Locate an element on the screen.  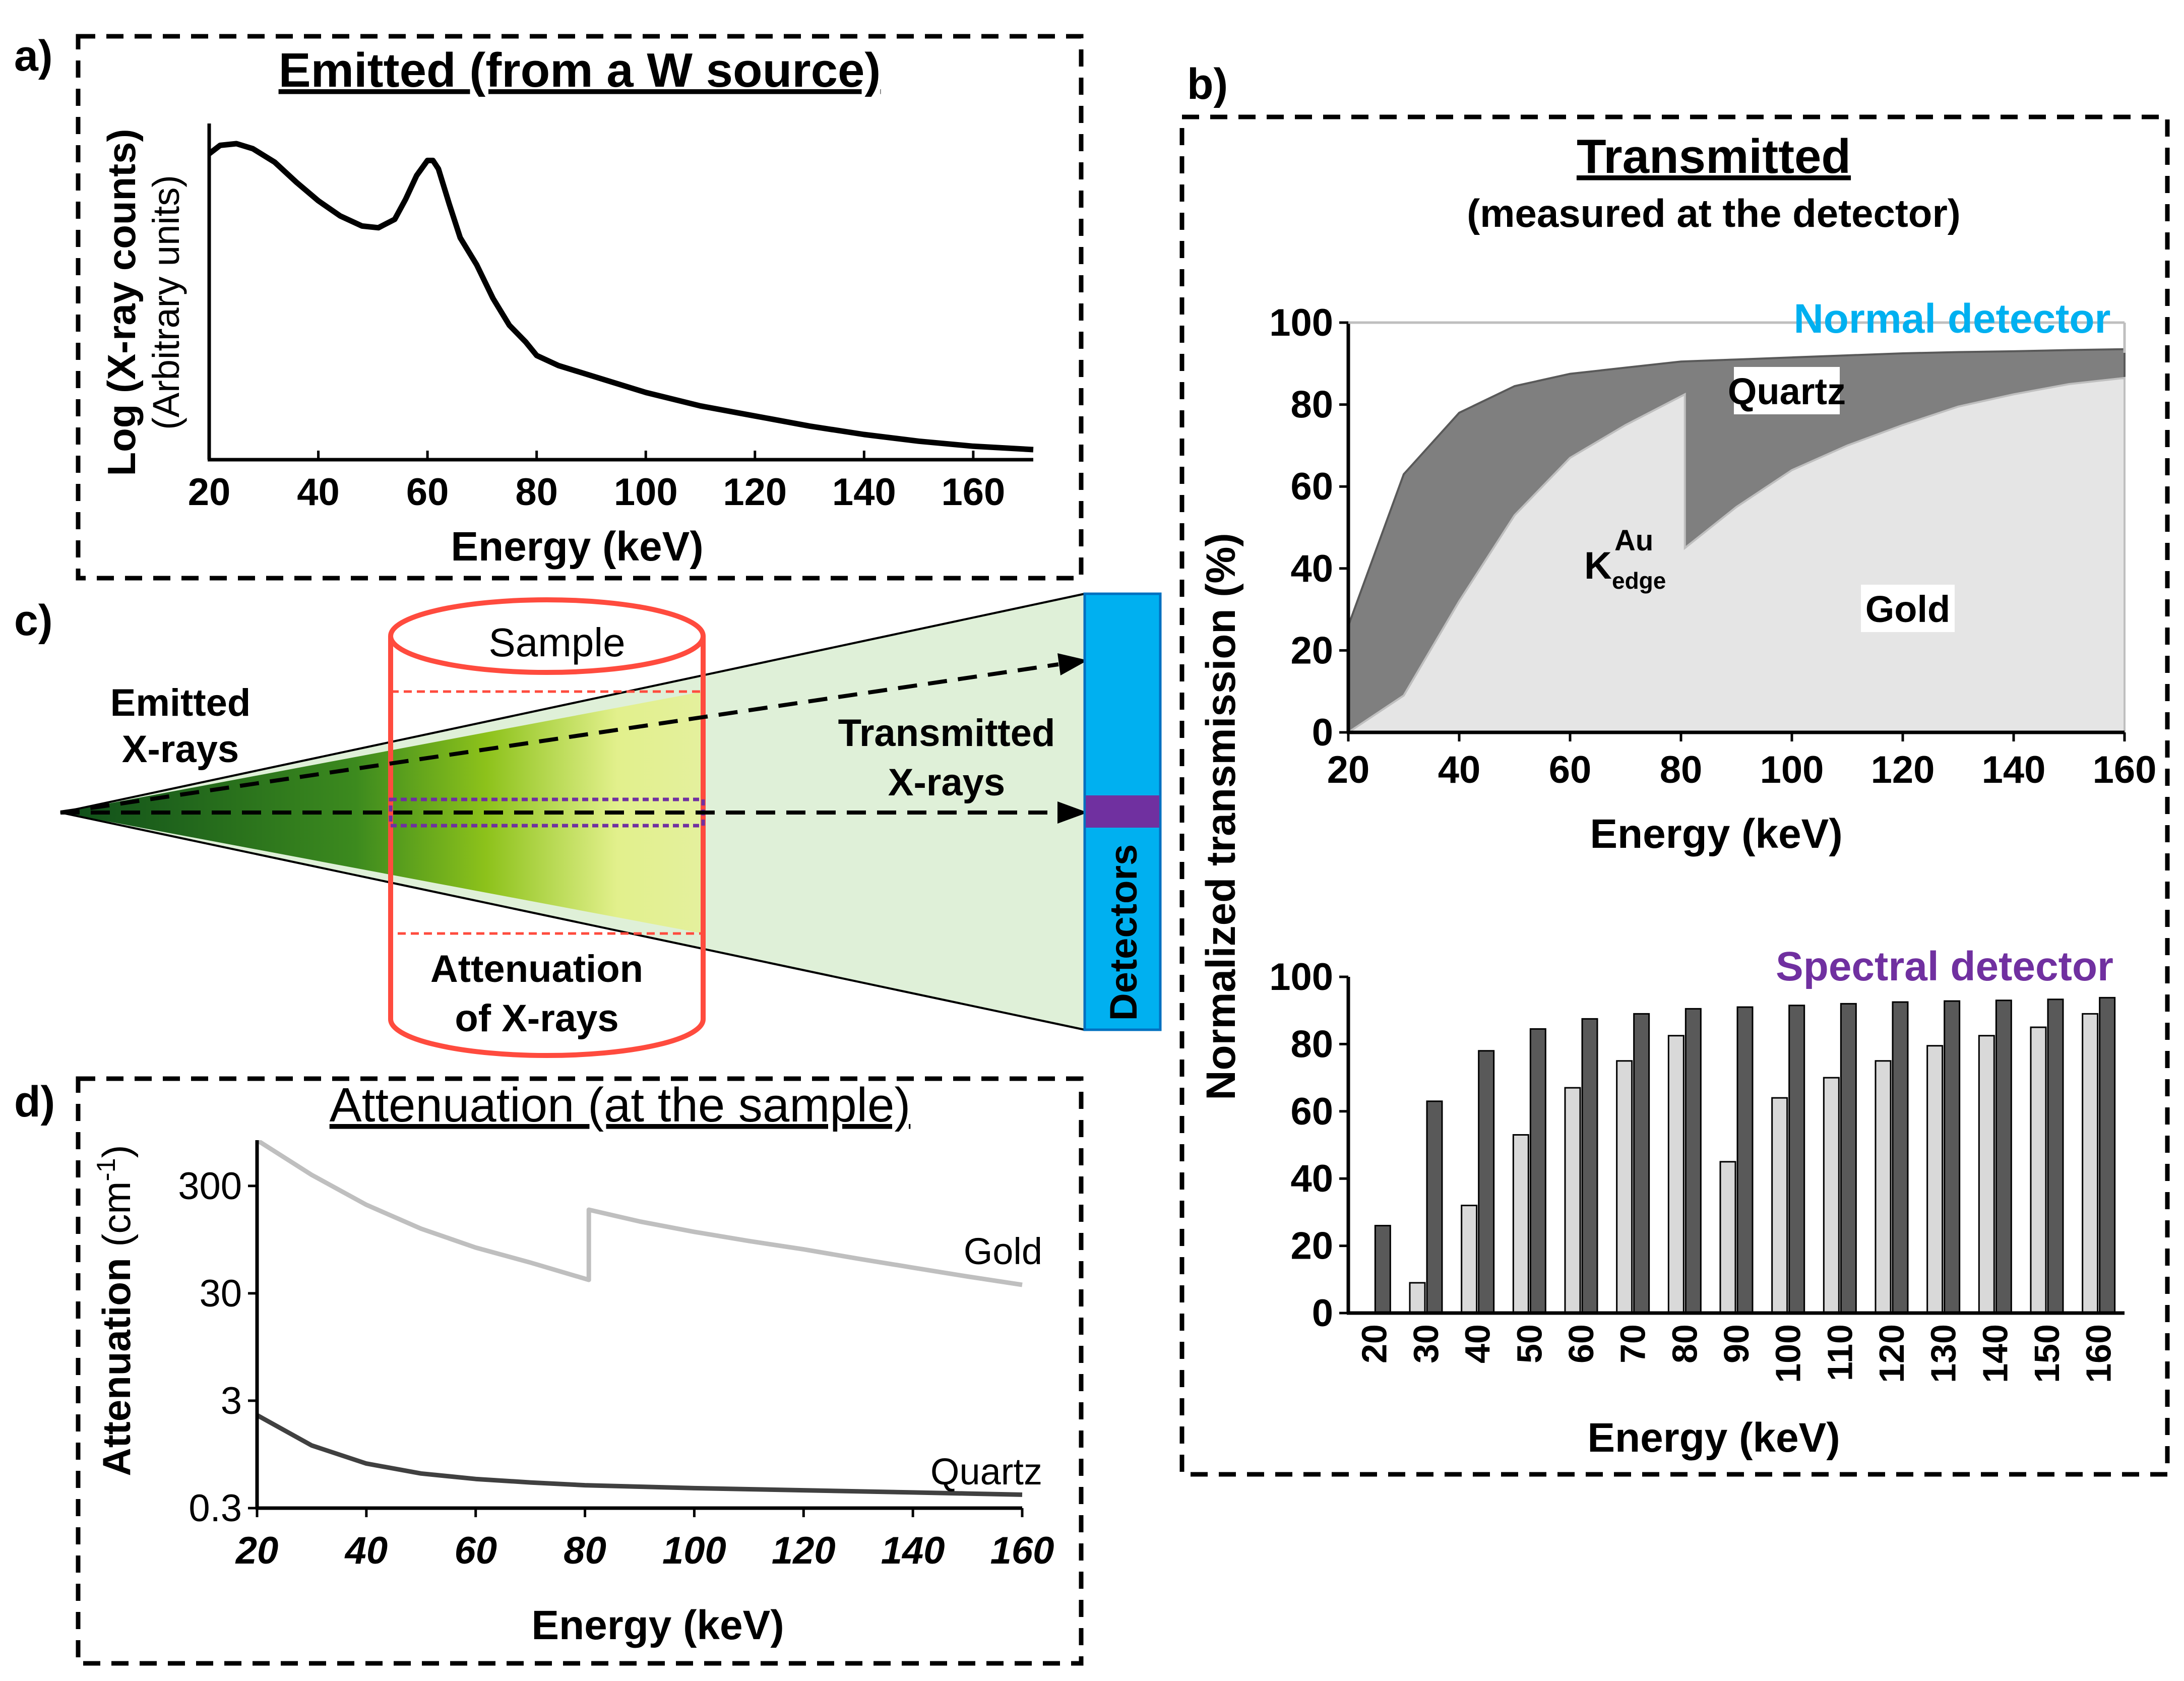
transmitted-xrays-line1: Transmitted is located at coordinates (947, 734).